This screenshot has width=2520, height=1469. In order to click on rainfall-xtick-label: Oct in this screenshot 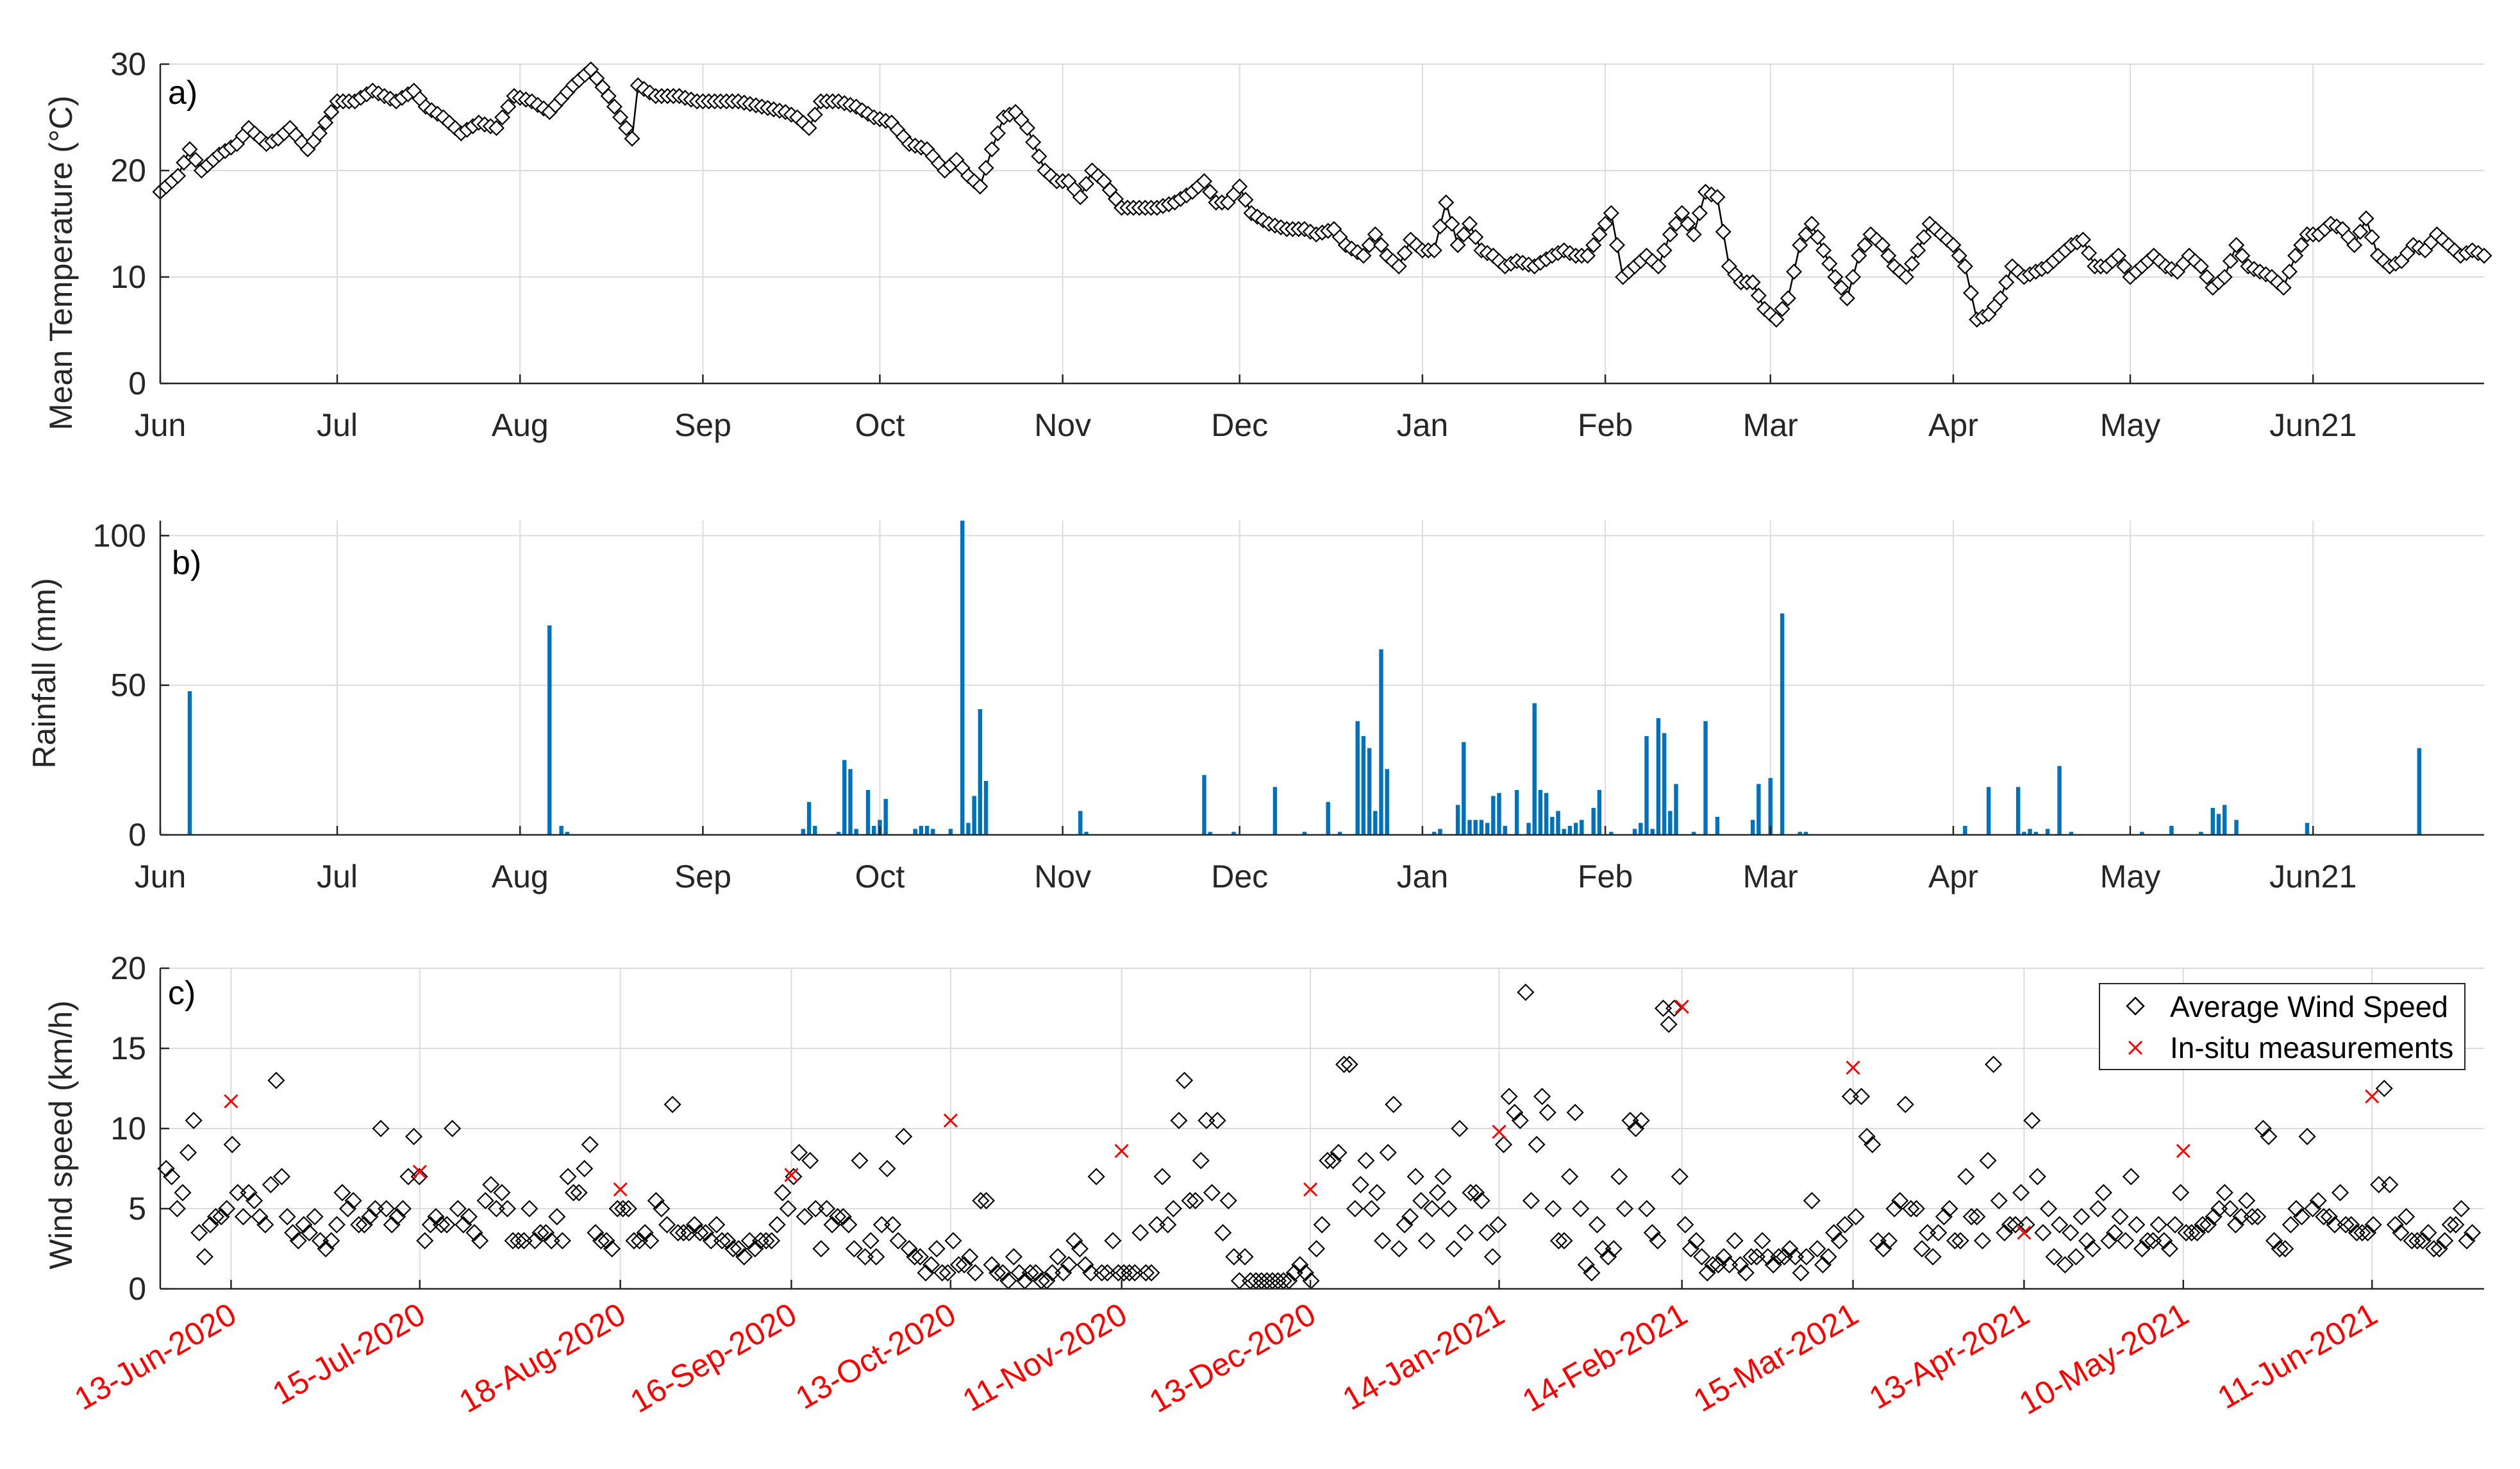, I will do `click(880, 877)`.